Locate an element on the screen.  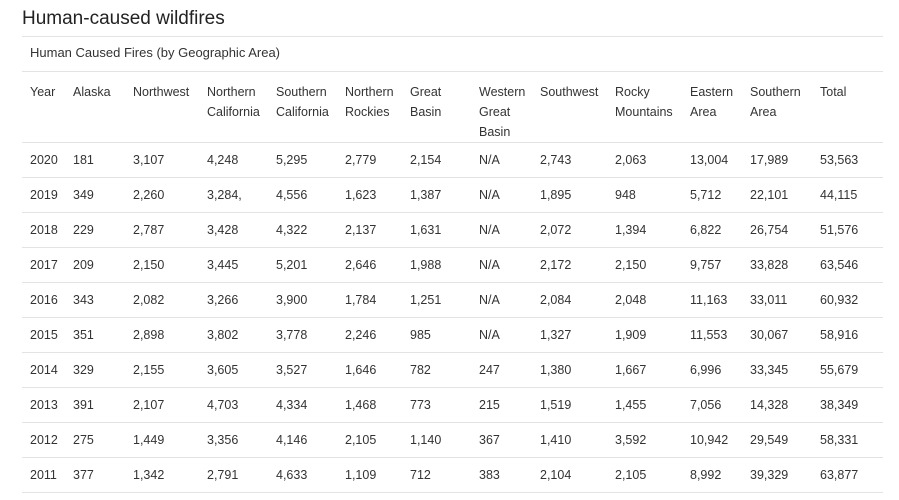
page-title: Human-caused wildfires is located at coordinates (123, 18).